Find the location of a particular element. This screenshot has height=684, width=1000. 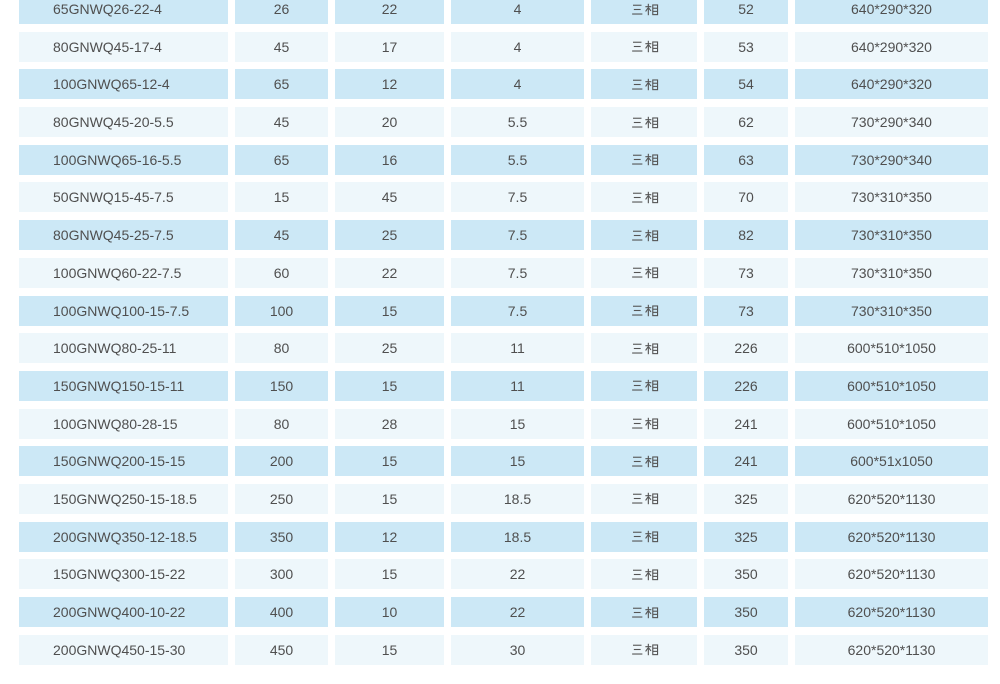

weight-cell: 241 is located at coordinates (746, 423).